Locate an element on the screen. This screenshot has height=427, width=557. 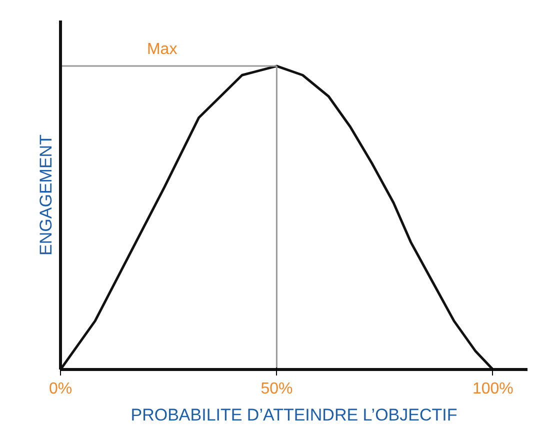
x-tick-label: 0% is located at coordinates (60, 389).